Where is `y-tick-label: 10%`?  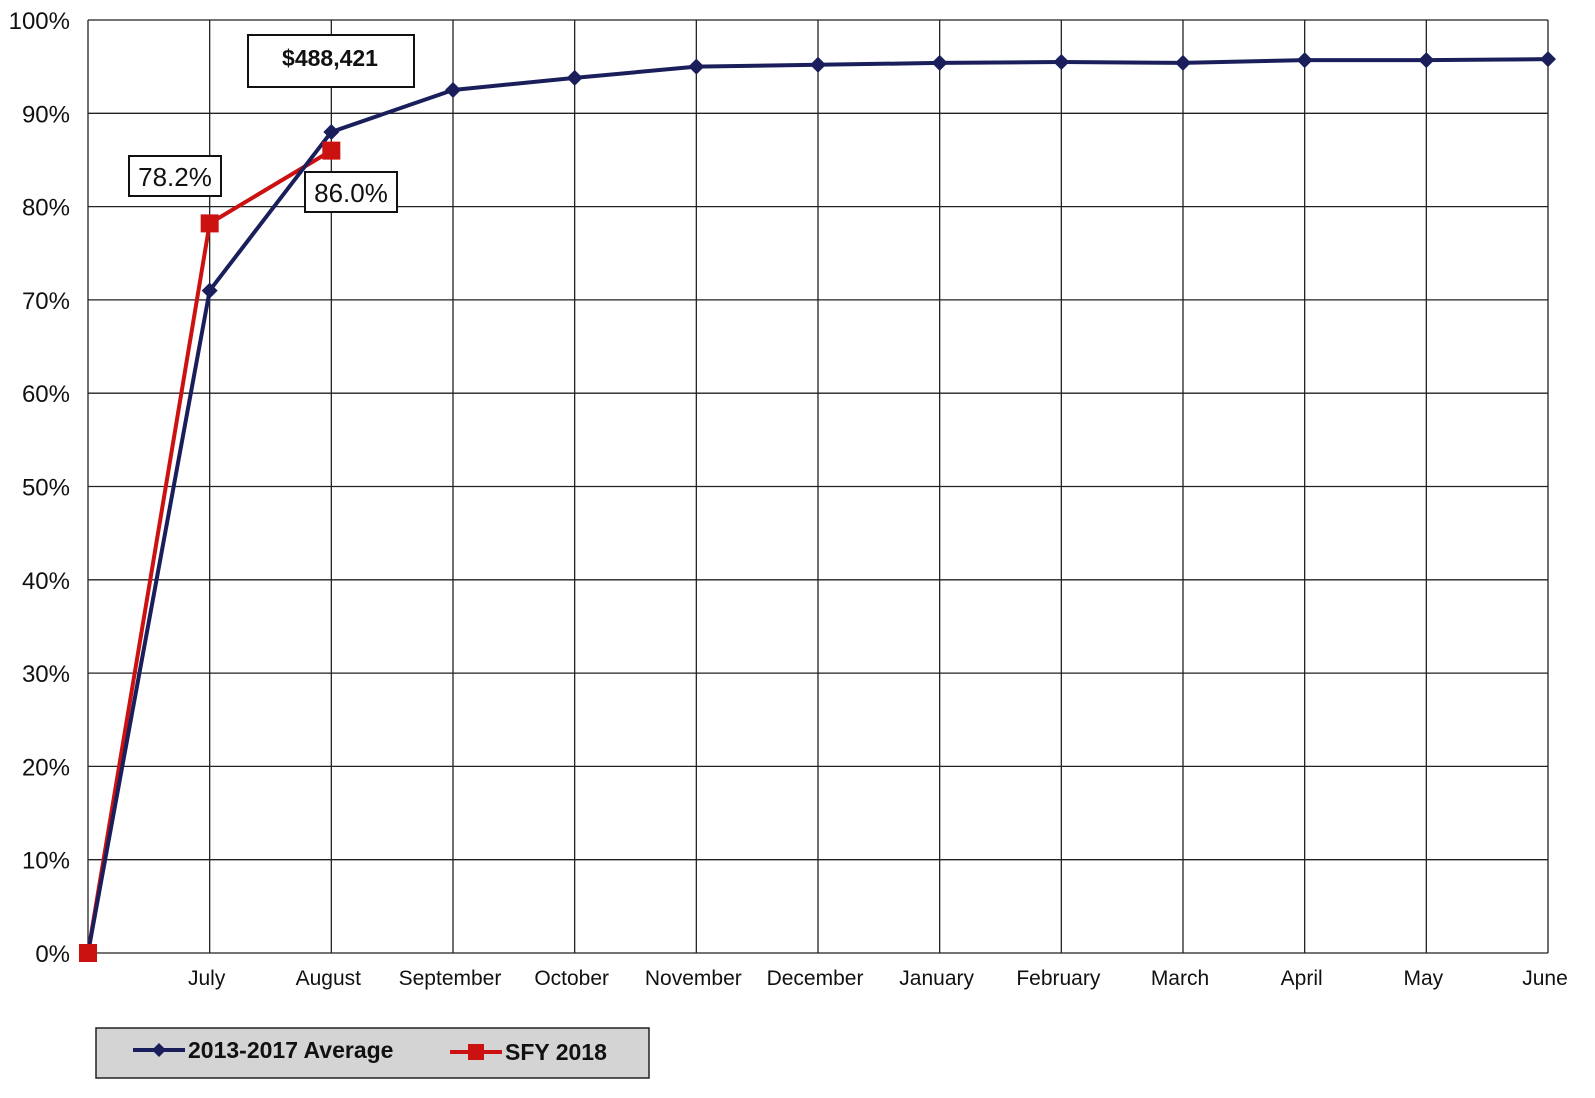 y-tick-label: 10% is located at coordinates (46, 861).